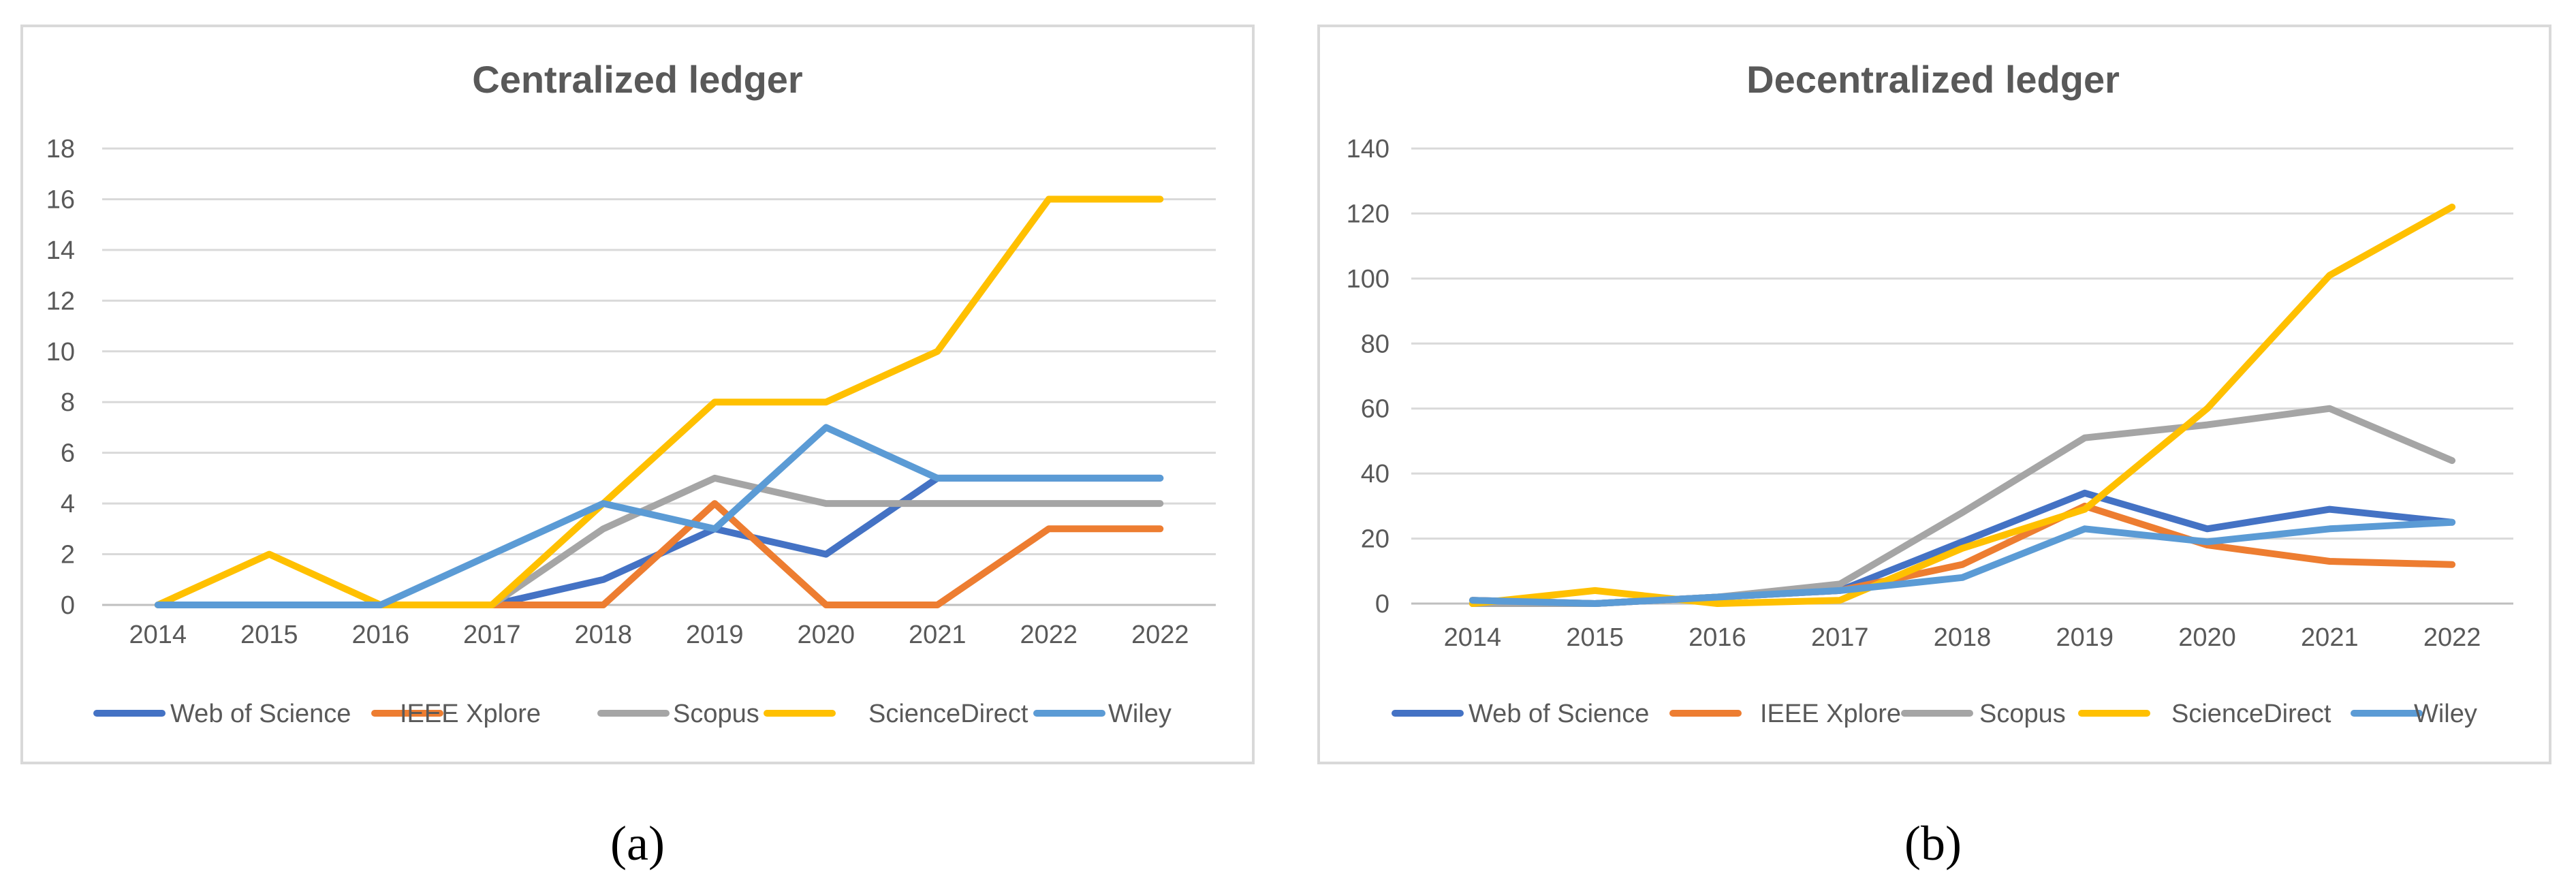  Describe the element at coordinates (1368, 214) in the screenshot. I see `y-tick-label: 120` at that location.